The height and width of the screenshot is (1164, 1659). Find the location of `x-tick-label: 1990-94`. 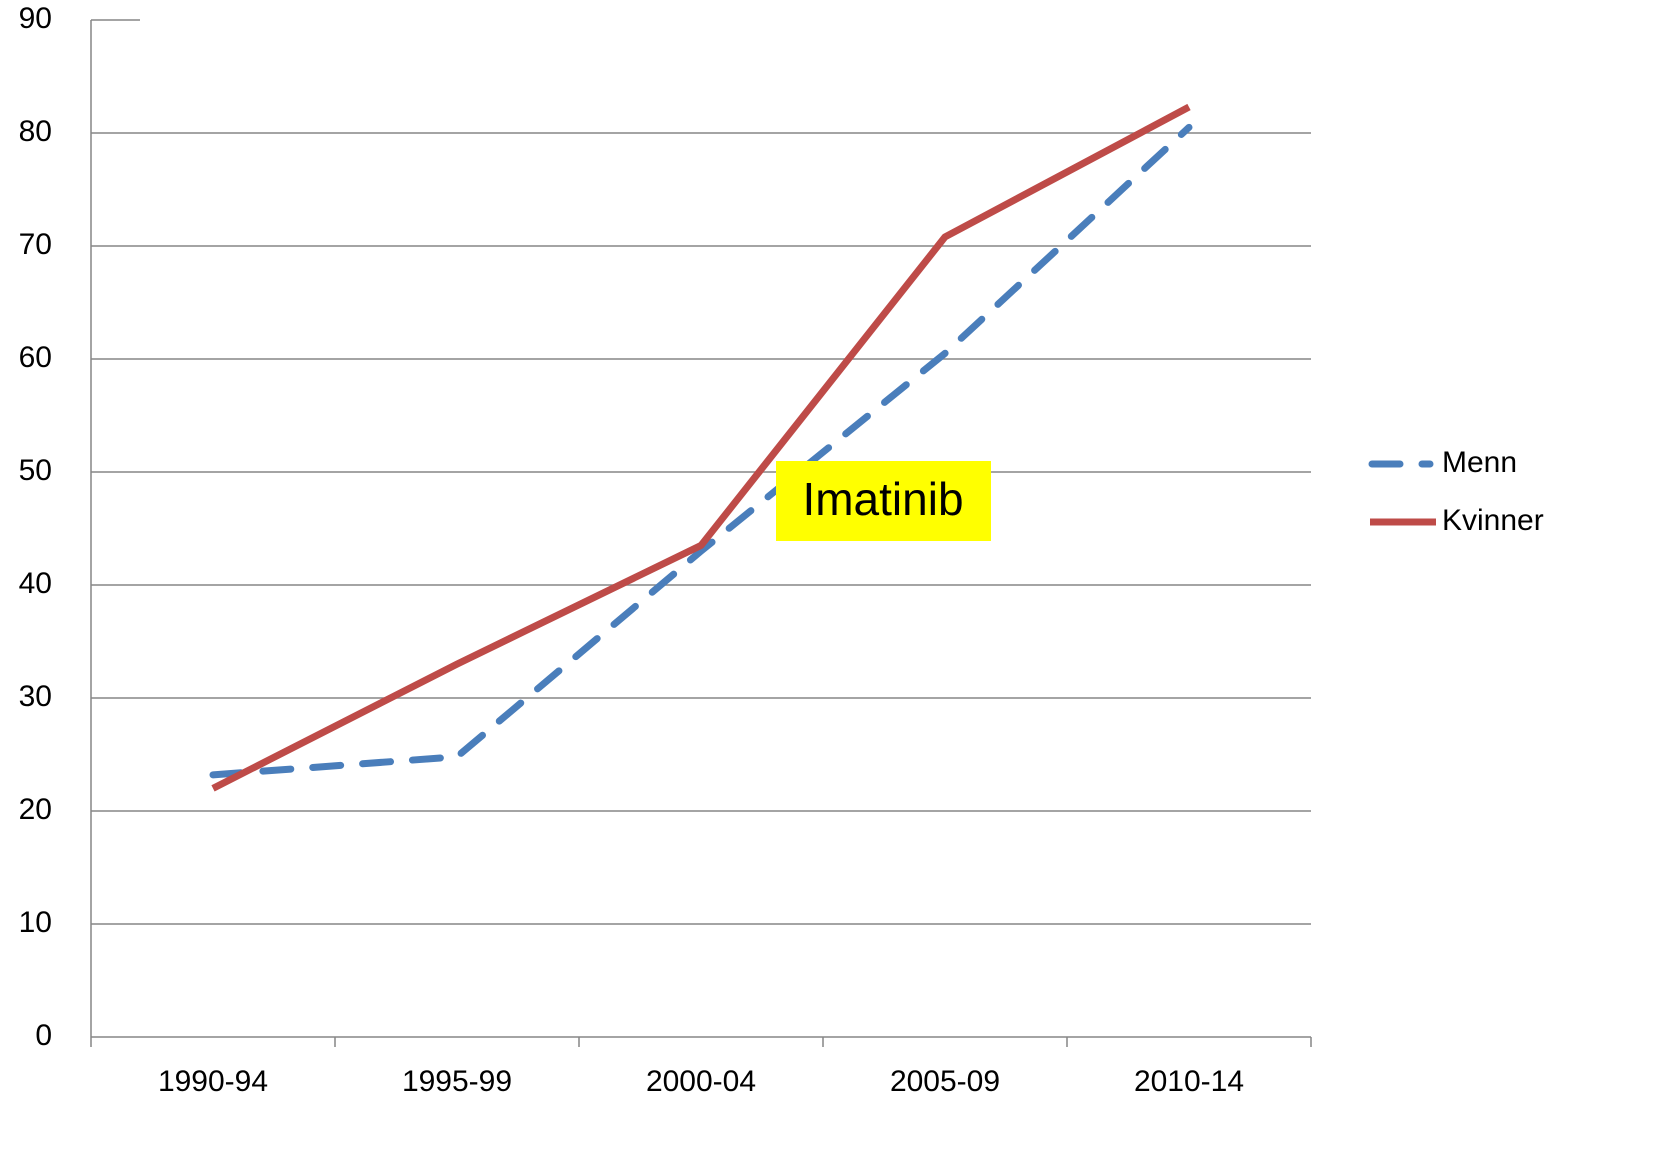

x-tick-label: 1990-94 is located at coordinates (213, 1081).